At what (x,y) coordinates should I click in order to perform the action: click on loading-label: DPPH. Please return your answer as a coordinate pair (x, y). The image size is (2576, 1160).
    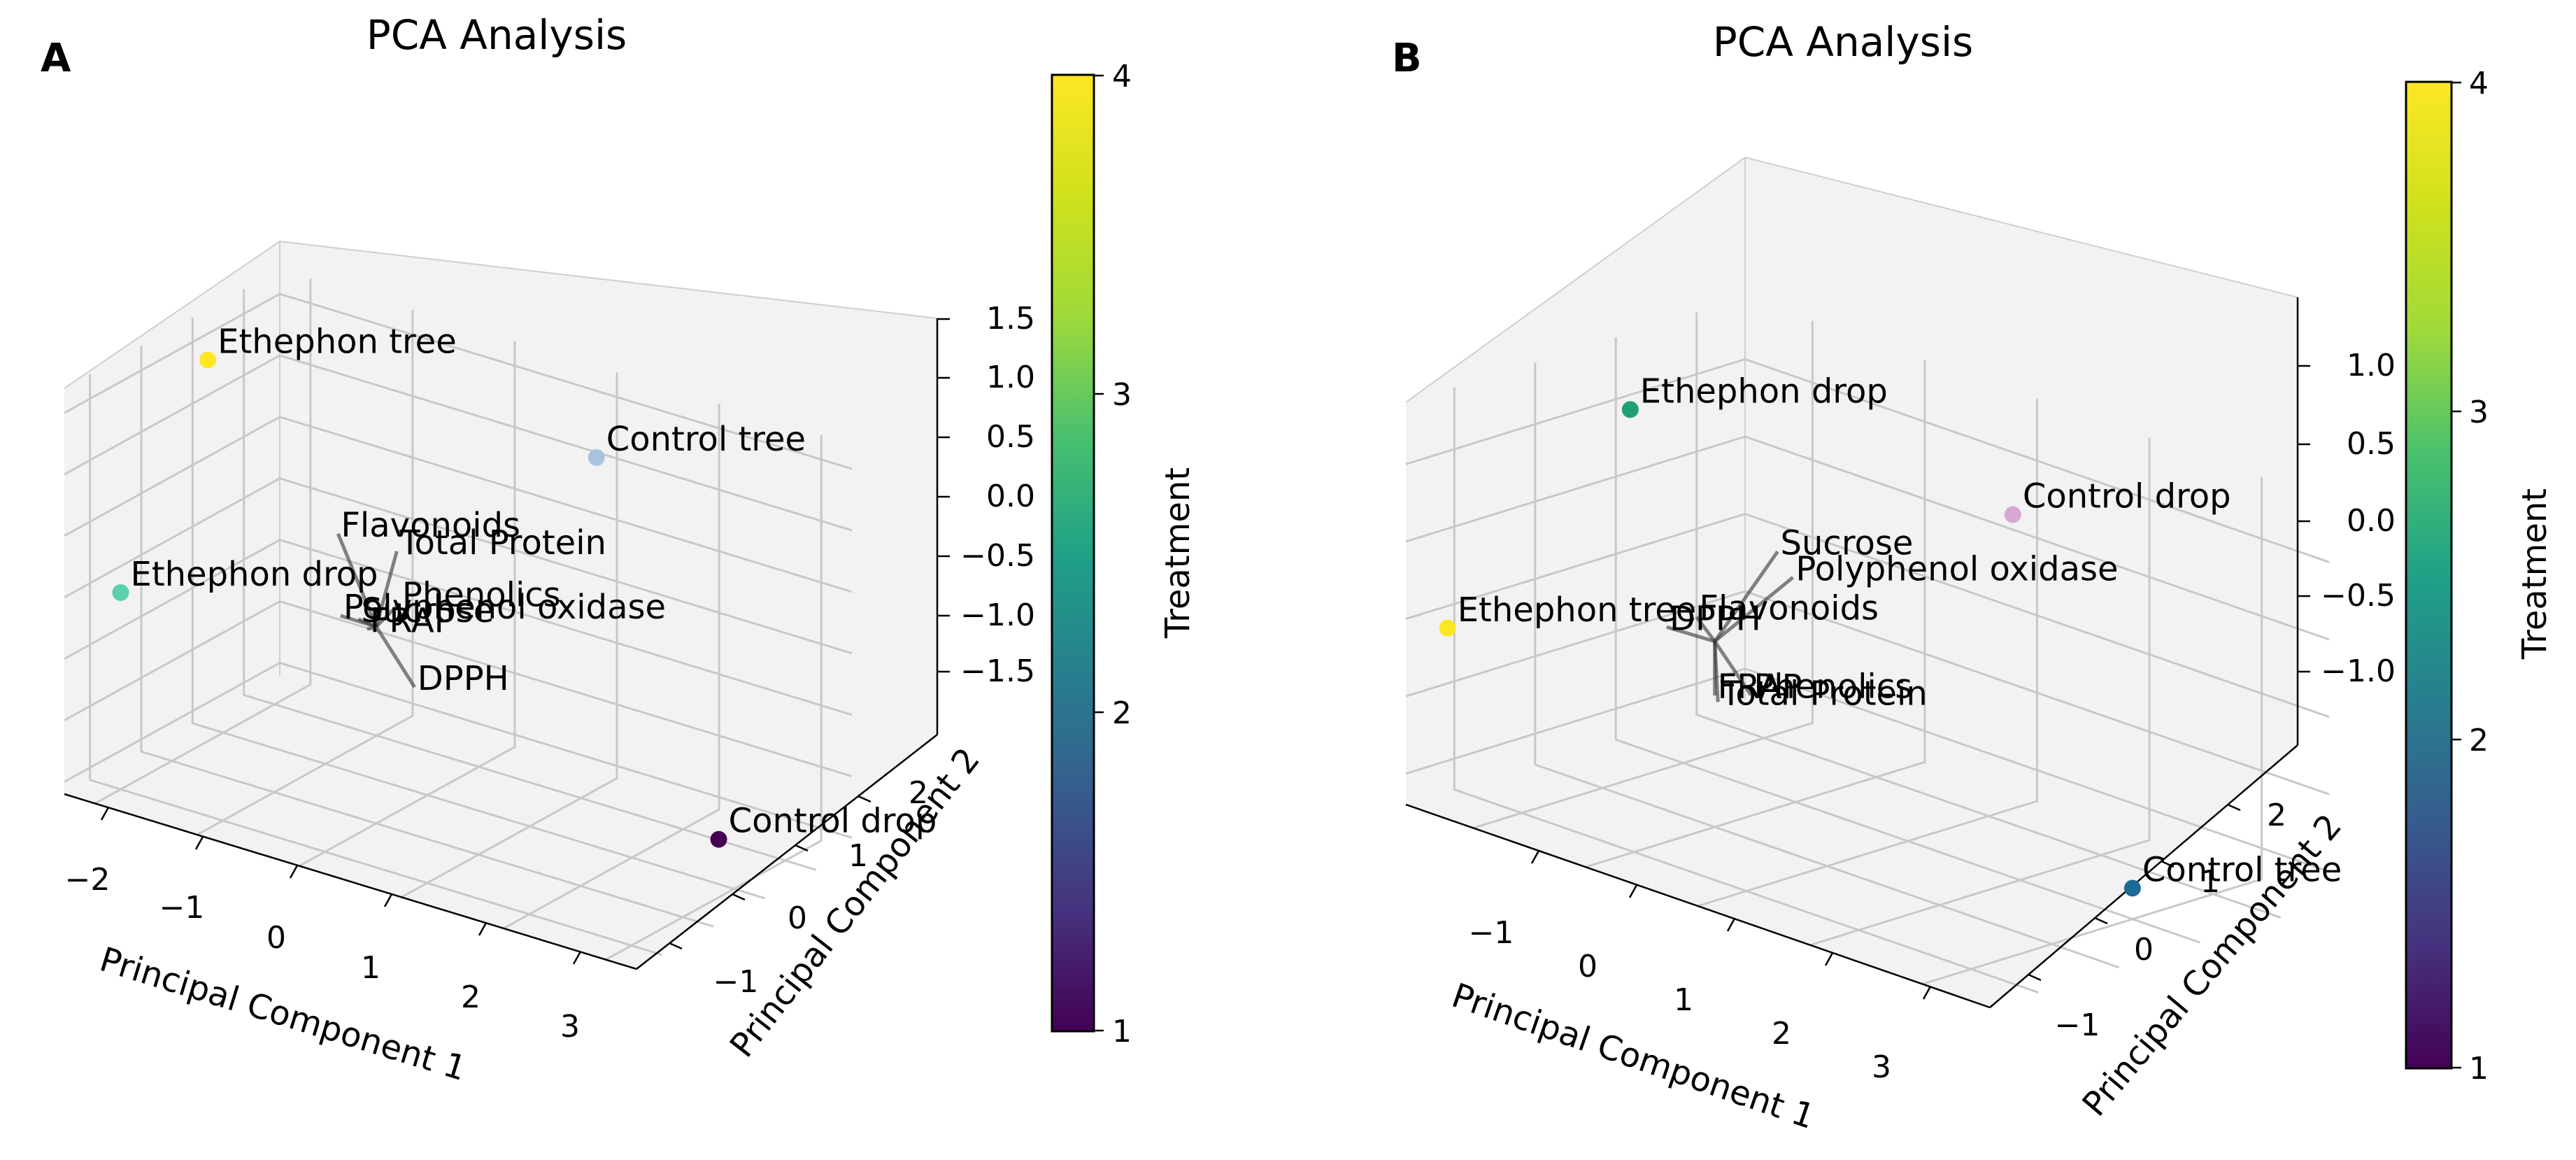
    Looking at the image, I should click on (463, 678).